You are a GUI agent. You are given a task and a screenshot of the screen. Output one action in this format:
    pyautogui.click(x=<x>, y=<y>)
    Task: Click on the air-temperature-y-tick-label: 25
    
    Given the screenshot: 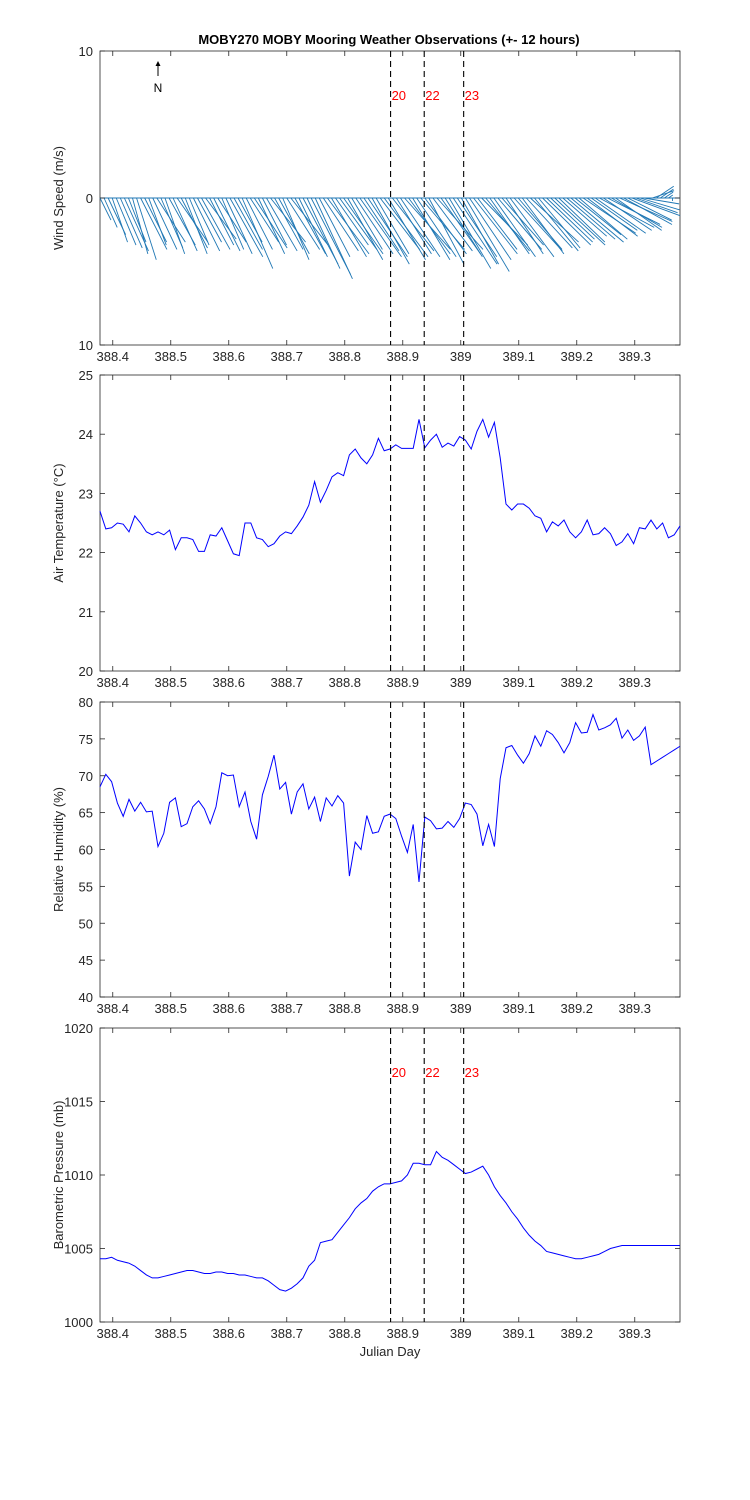 What is the action you would take?
    pyautogui.click(x=86, y=375)
    